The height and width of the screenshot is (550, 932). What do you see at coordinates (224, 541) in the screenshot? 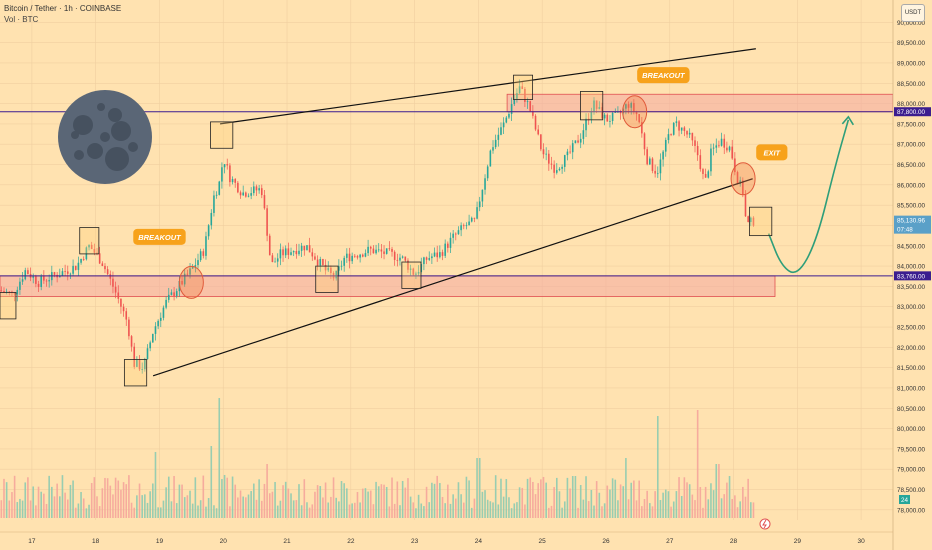
I see `time-tick-label: 20` at bounding box center [224, 541].